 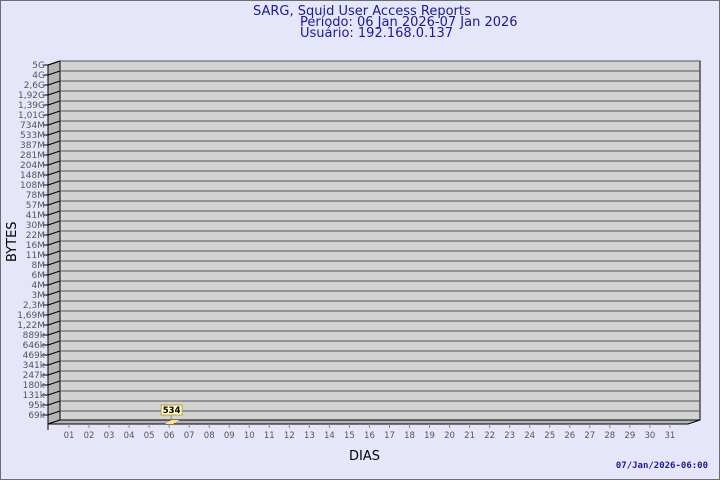 What do you see at coordinates (39, 266) in the screenshot?
I see `y-tick-label: 8M` at bounding box center [39, 266].